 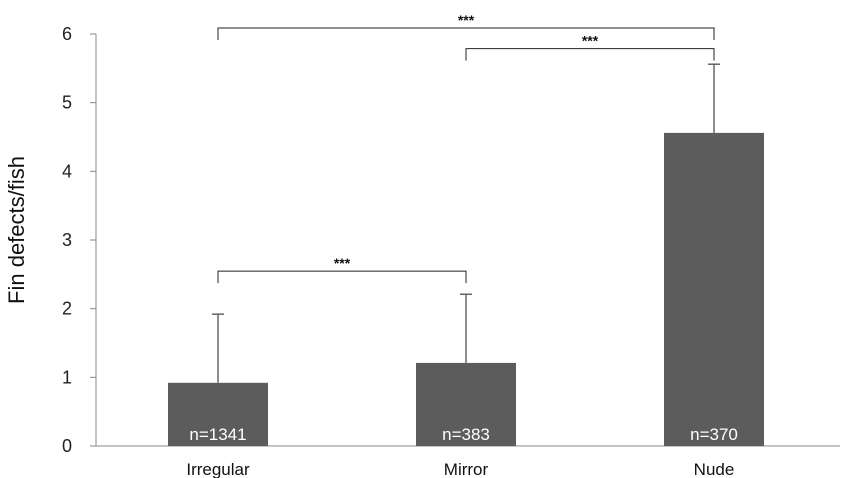 I want to click on y-tick-label: 2, so click(x=67, y=309).